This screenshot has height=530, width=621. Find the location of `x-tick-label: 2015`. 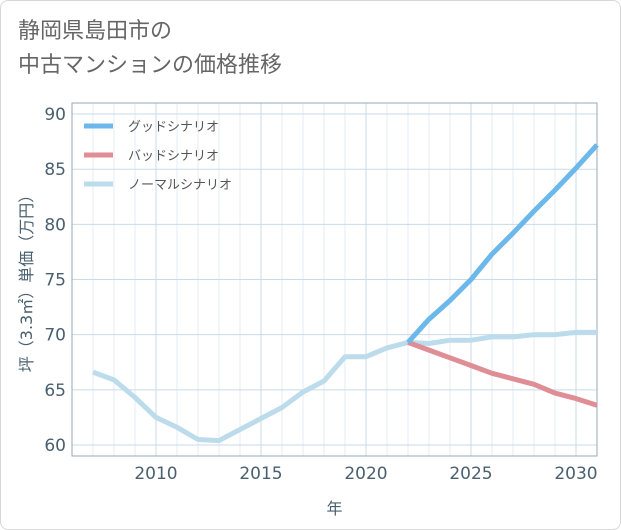

x-tick-label: 2015 is located at coordinates (260, 474).